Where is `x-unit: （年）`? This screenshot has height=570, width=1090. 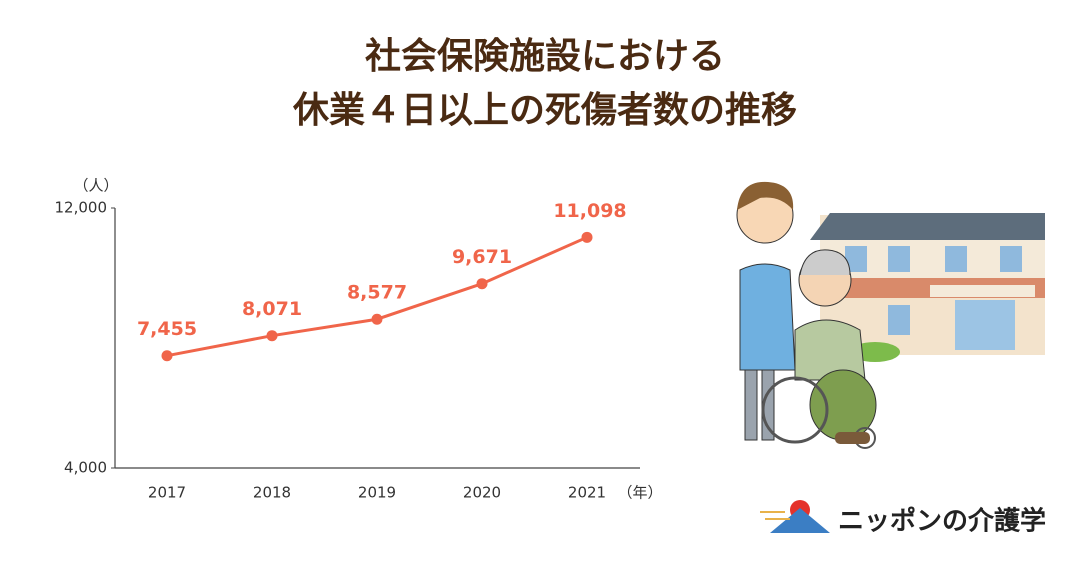
x-unit: （年） is located at coordinates (639, 493).